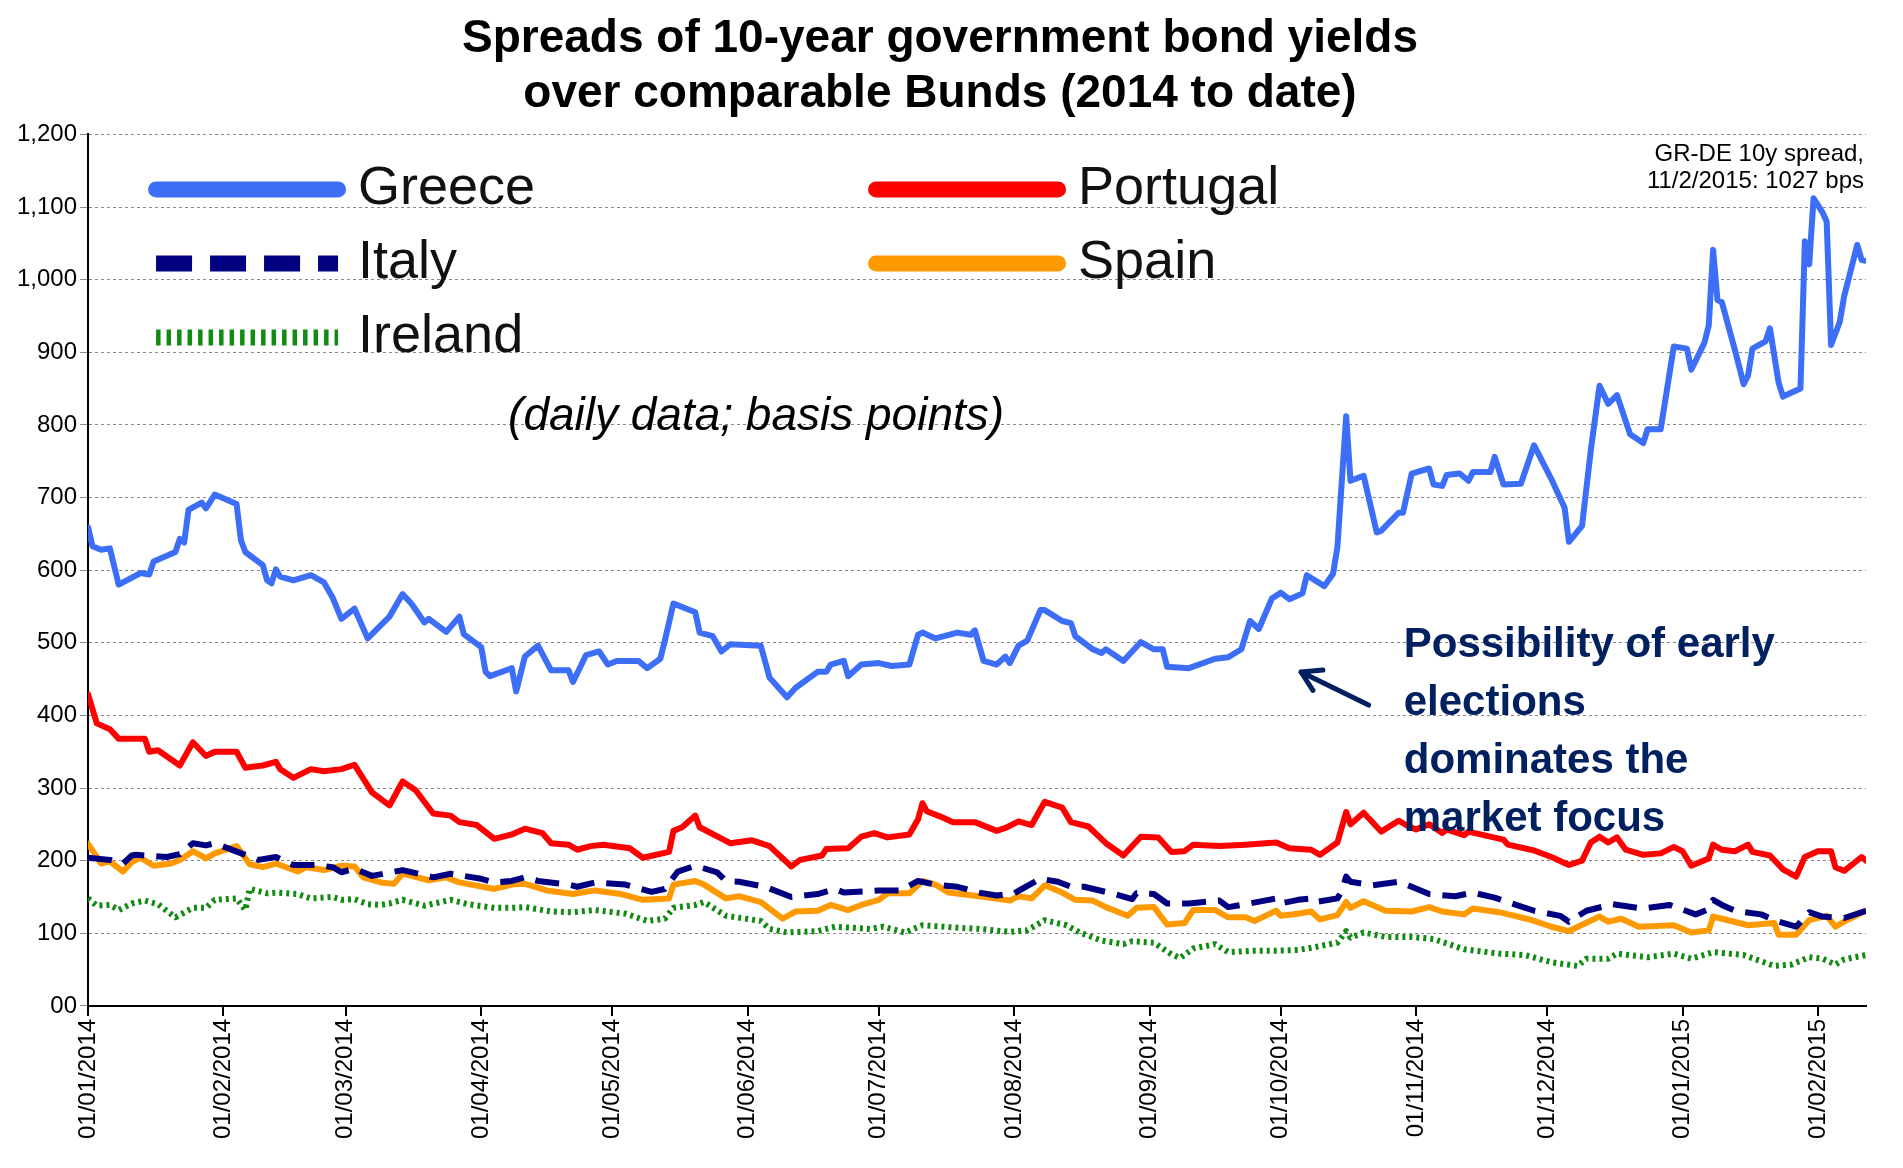 The image size is (1903, 1168). I want to click on y-tick-label: 300, so click(57, 786).